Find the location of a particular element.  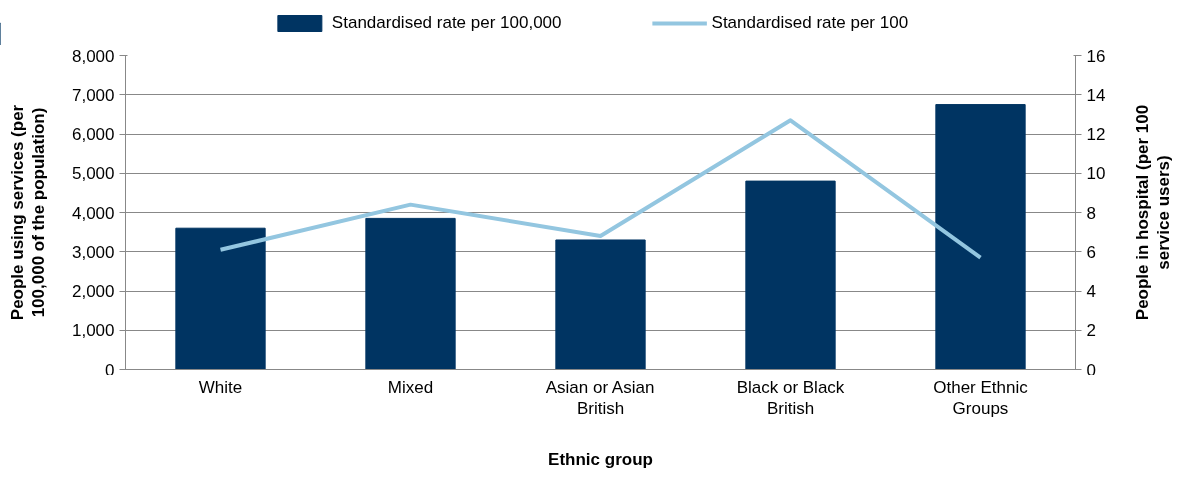

x-tick-label: White is located at coordinates (220, 388).